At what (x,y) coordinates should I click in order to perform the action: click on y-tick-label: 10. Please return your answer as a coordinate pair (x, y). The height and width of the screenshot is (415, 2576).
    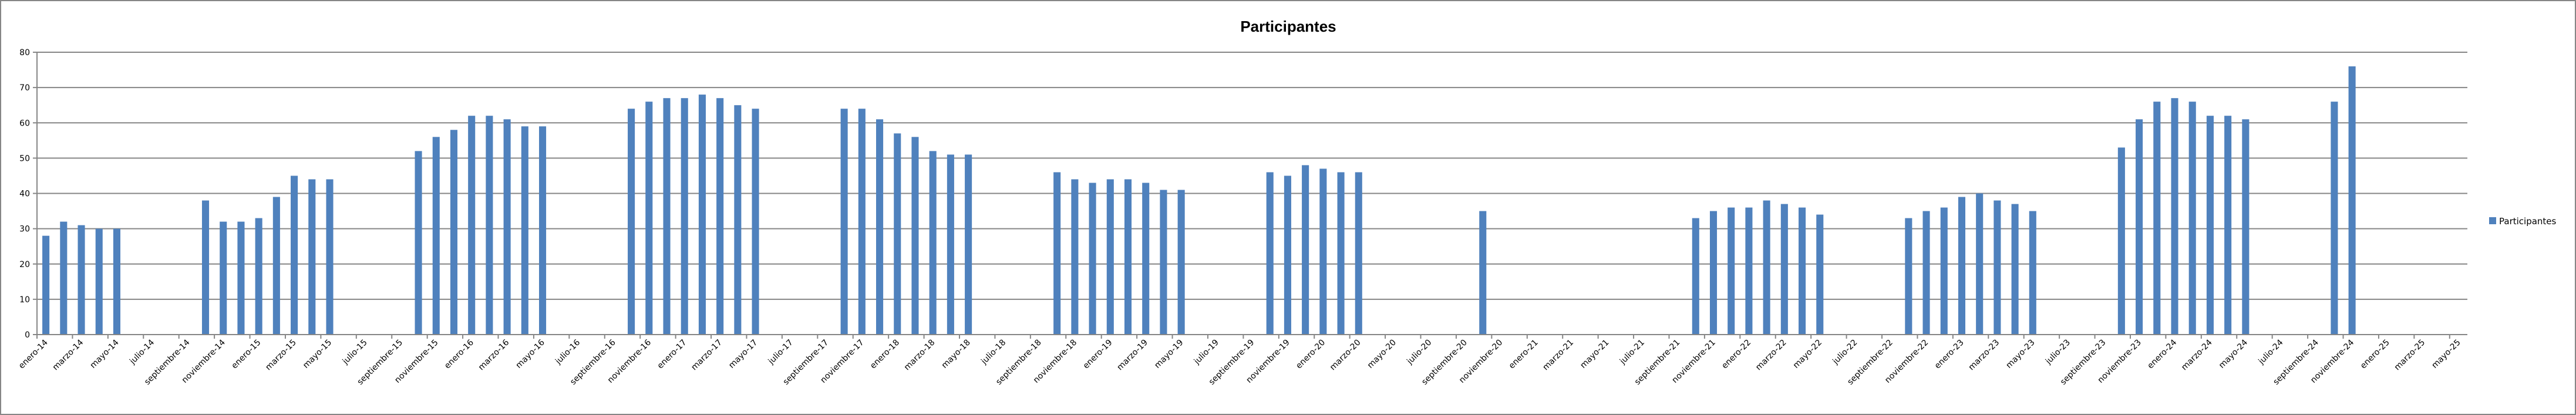
    Looking at the image, I should click on (24, 300).